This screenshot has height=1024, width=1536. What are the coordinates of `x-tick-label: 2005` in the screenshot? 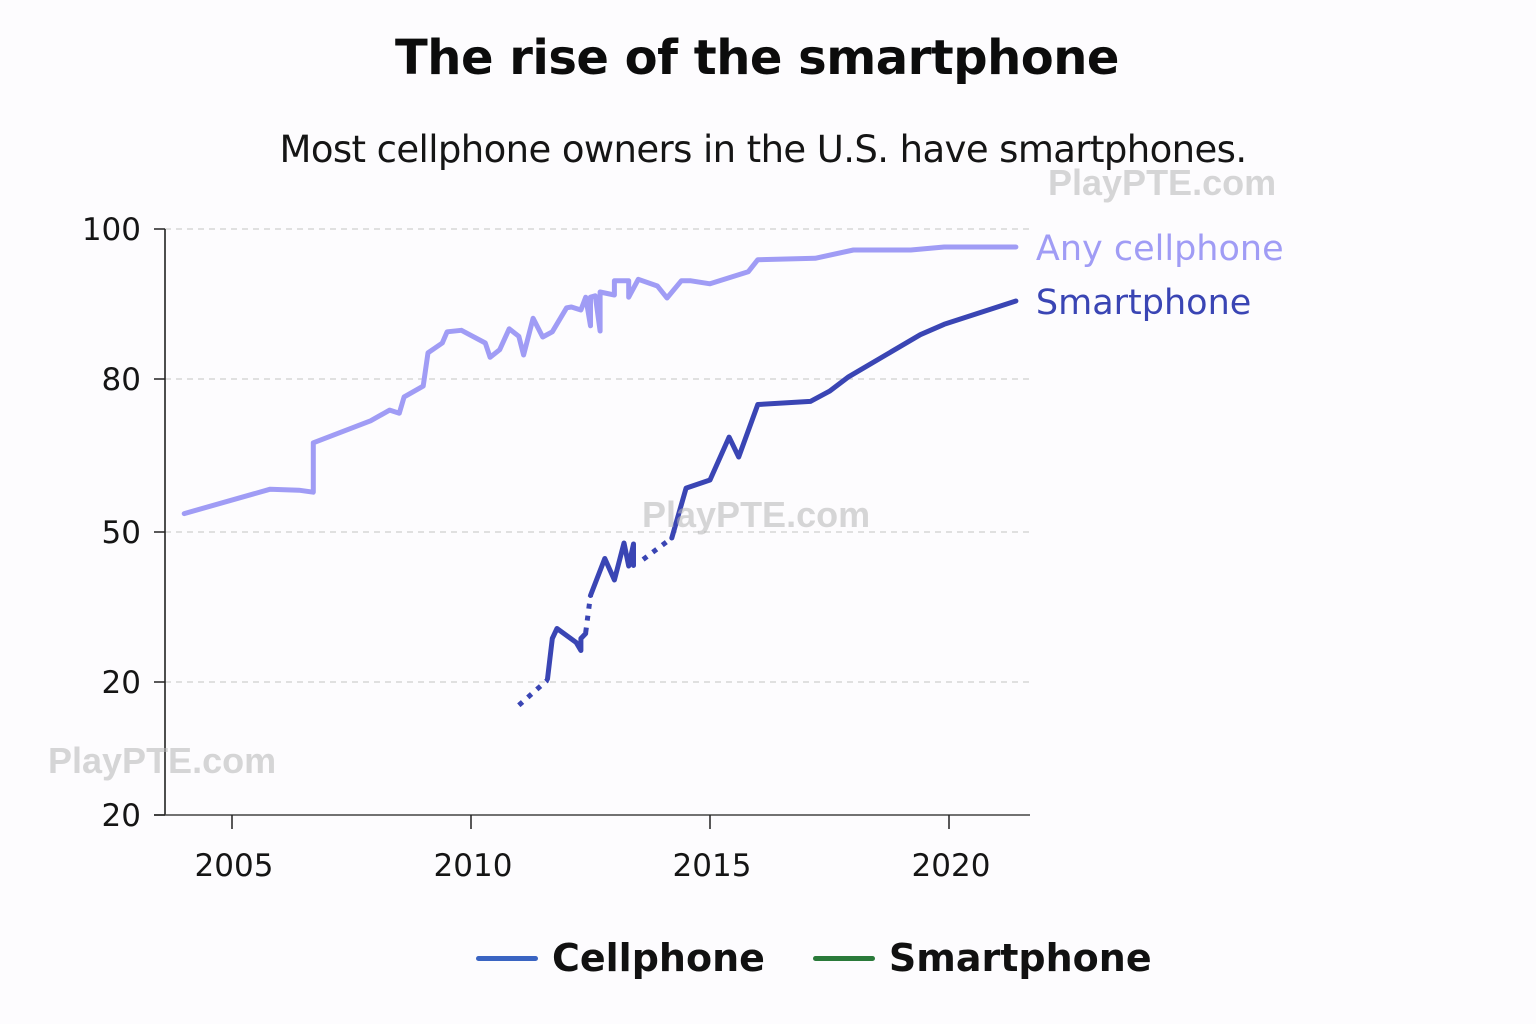 It's located at (234, 866).